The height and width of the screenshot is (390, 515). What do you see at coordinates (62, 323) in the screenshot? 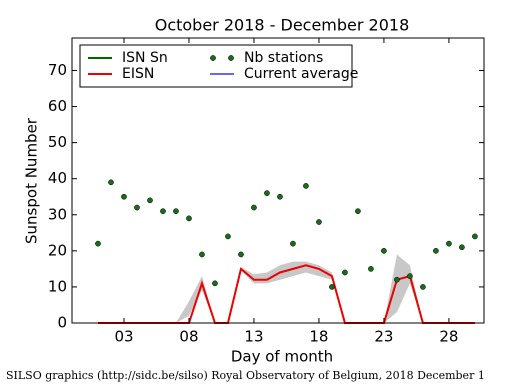
I see `y-tick-label: 0` at bounding box center [62, 323].